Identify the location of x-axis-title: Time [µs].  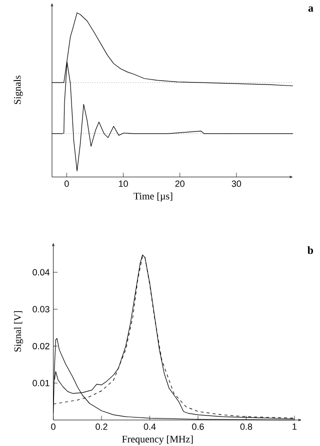
(153, 197).